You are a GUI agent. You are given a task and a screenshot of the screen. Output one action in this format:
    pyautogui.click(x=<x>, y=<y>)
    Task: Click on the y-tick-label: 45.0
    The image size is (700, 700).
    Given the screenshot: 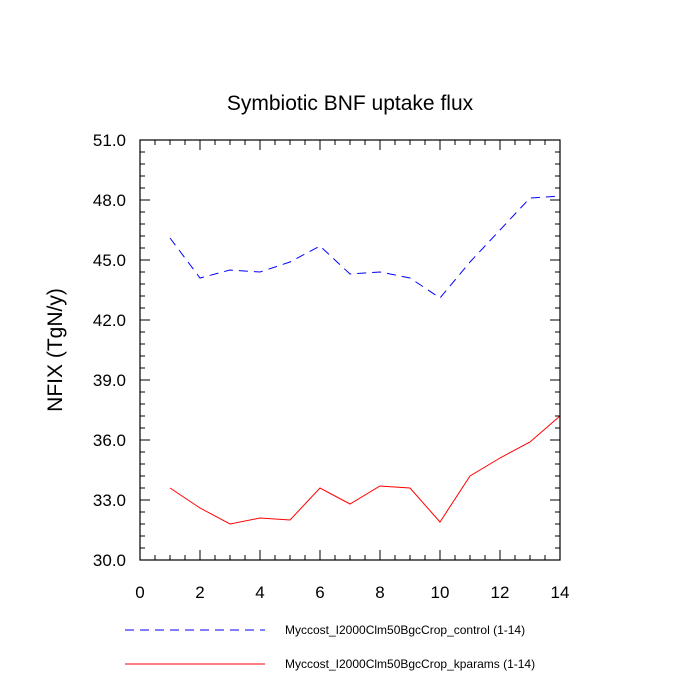 What is the action you would take?
    pyautogui.click(x=109, y=260)
    